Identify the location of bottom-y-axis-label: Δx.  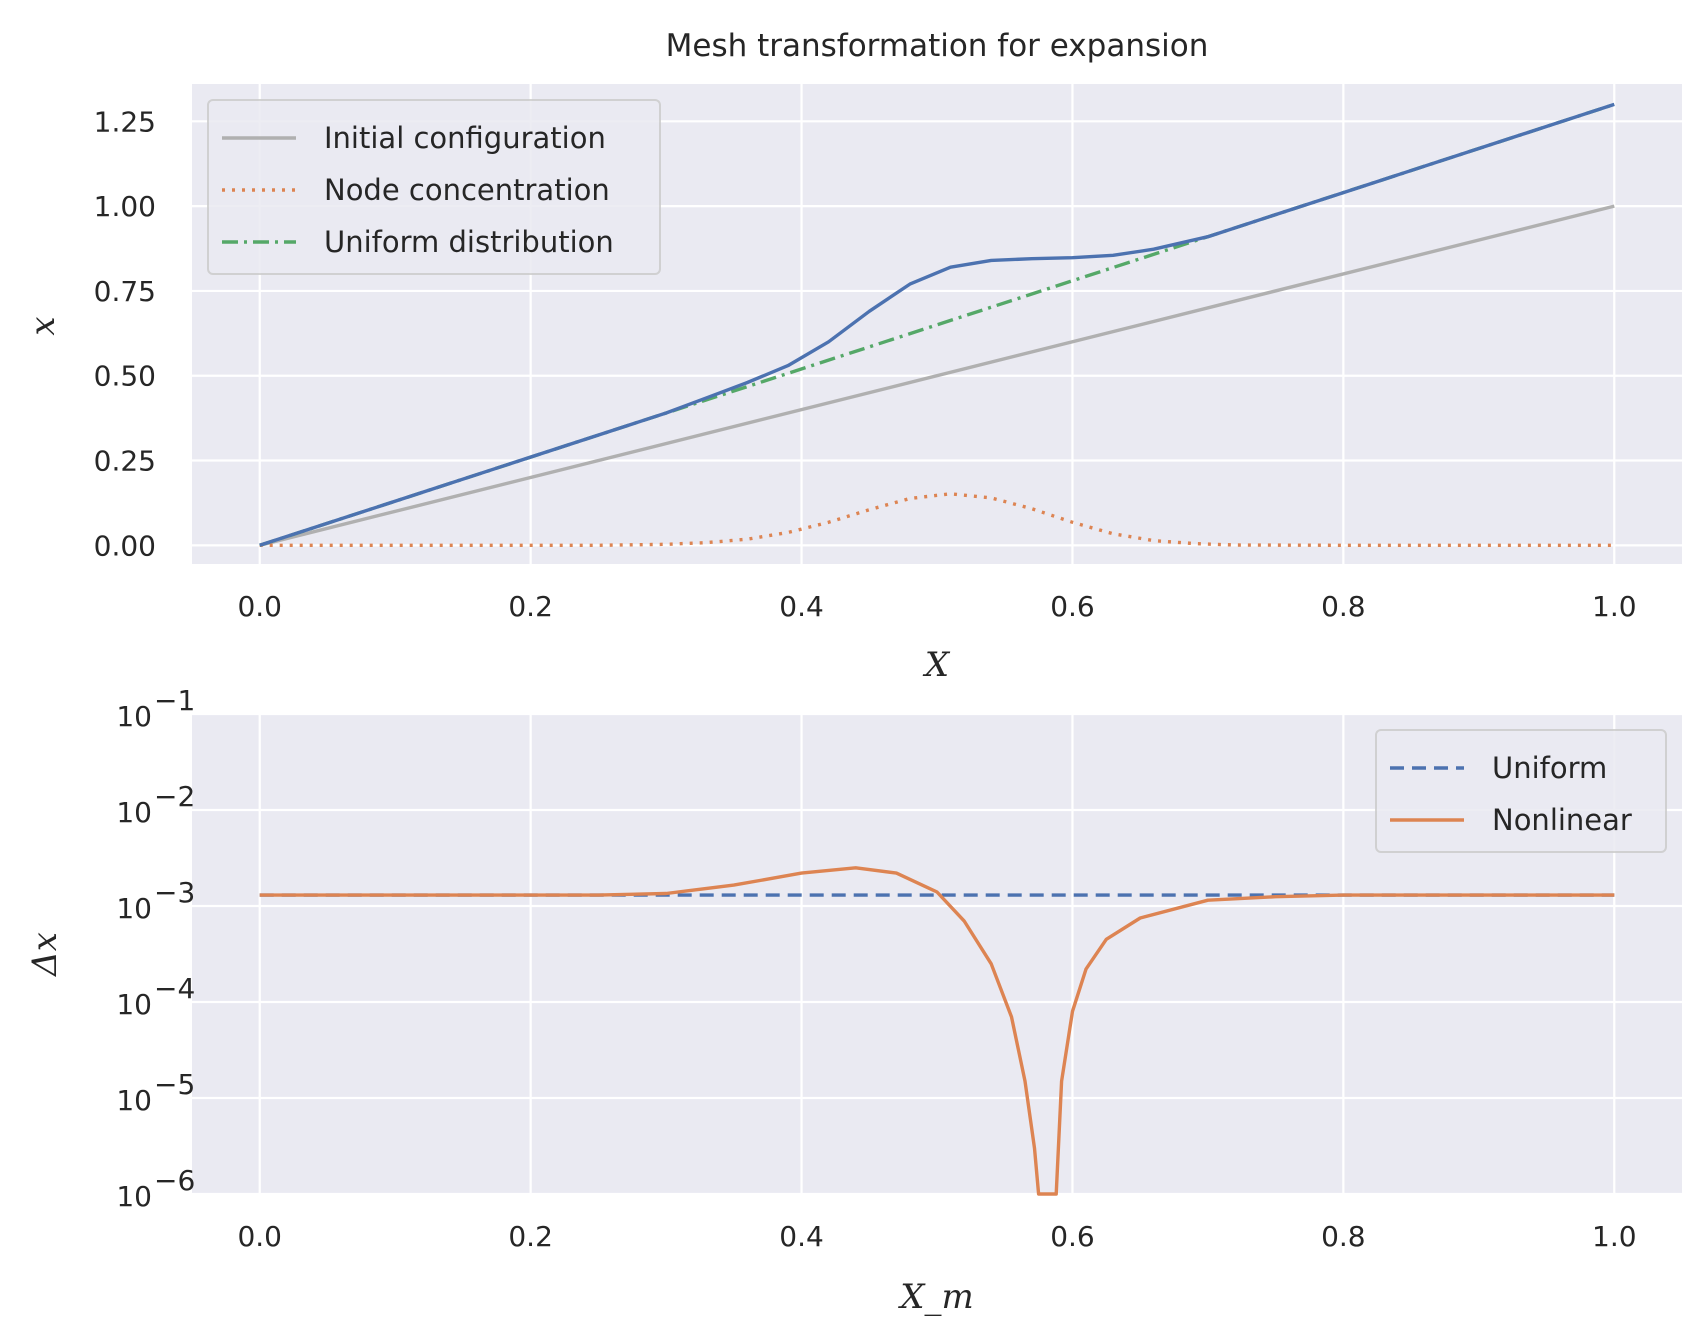
(45, 955).